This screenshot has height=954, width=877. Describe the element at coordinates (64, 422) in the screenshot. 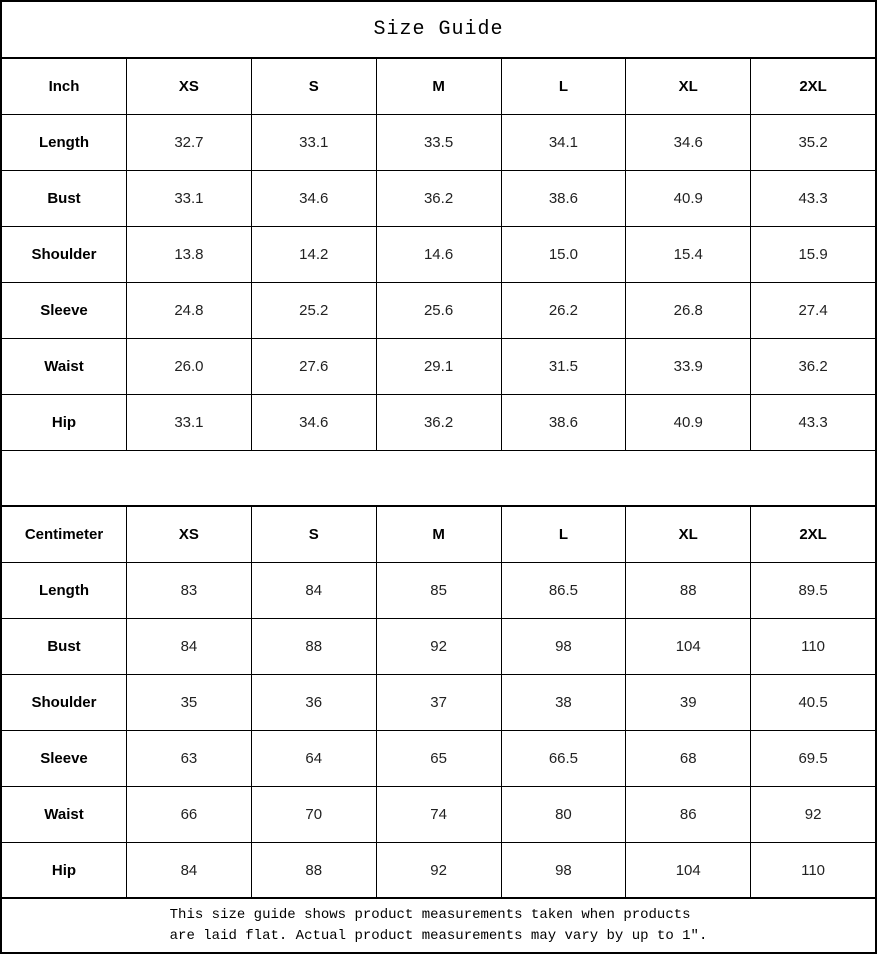

I see `row-label-cell: Hip` at that location.